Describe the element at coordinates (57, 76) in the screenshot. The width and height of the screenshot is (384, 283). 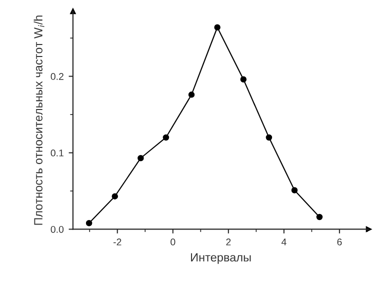
I see `y-tick-label: 0.2` at that location.